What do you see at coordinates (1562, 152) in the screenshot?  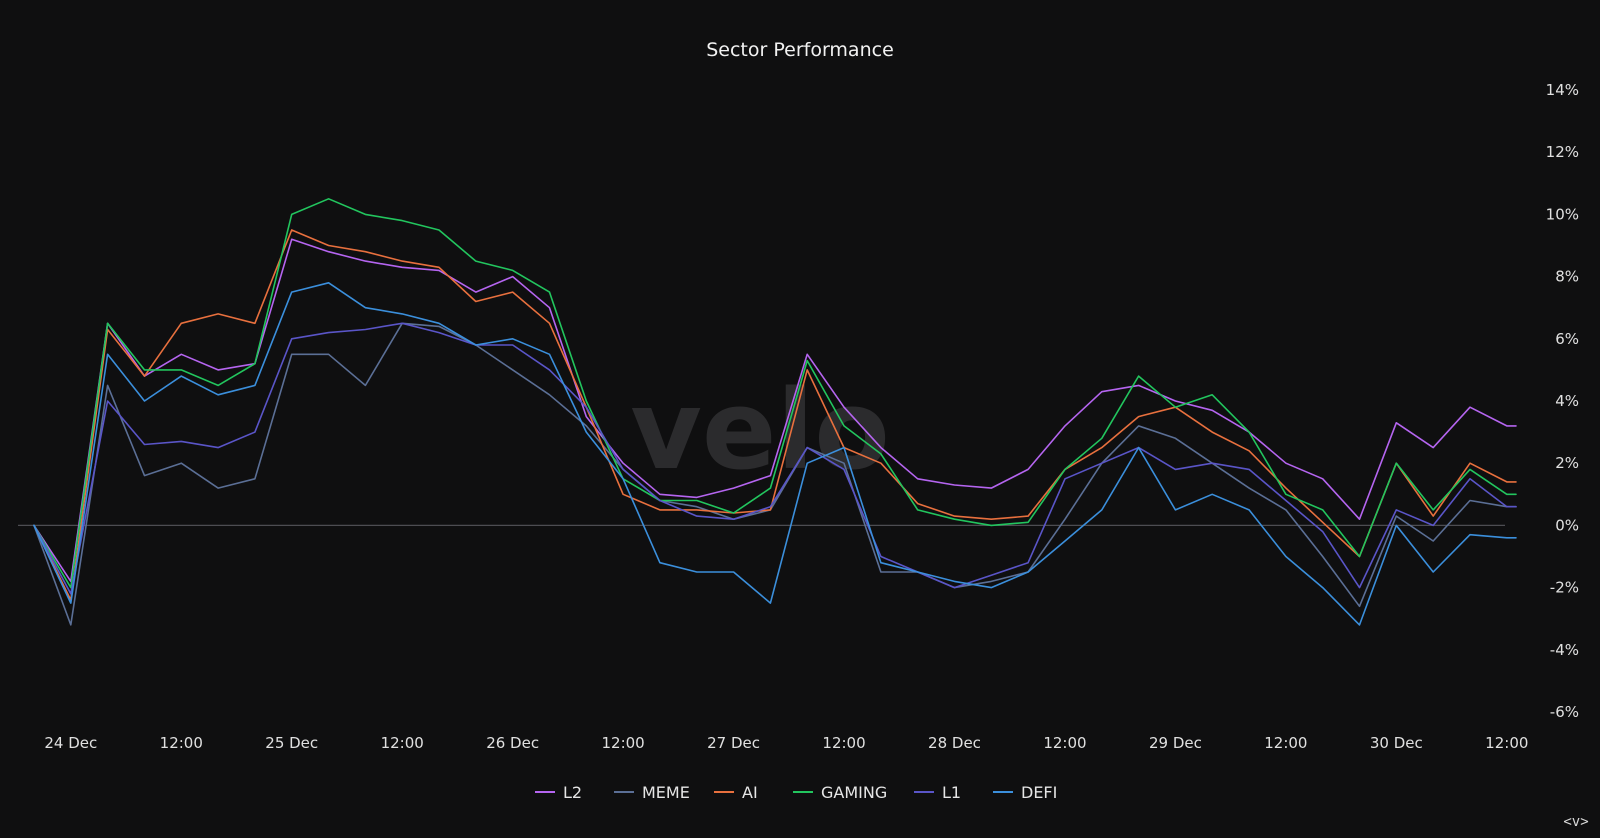 I see `y-tick-label: 12%` at bounding box center [1562, 152].